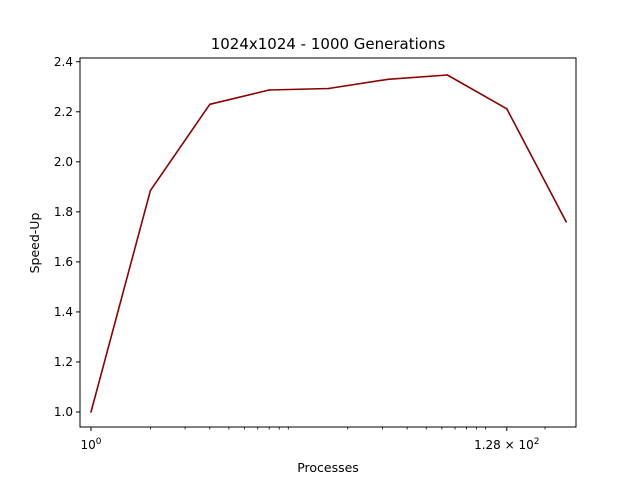 This screenshot has width=640, height=480. I want to click on x-tick-exponent: 0, so click(99, 442).